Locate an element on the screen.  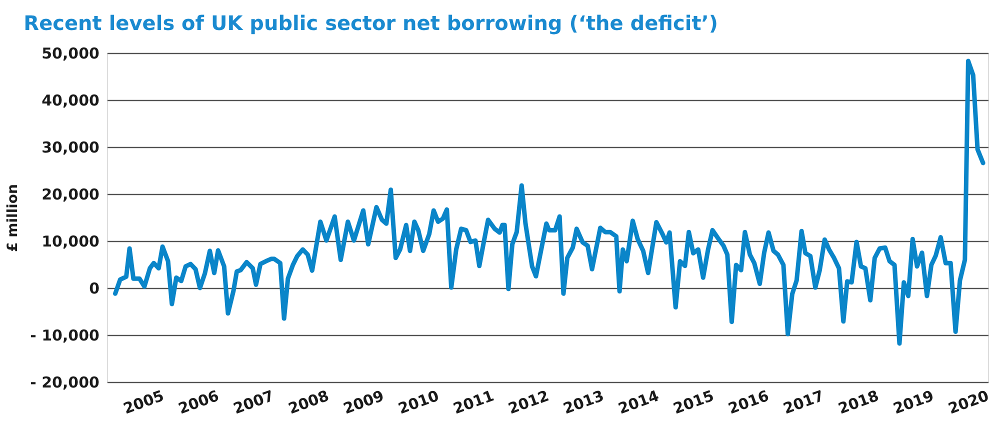
y-tick-label: 40,000 is located at coordinates (71, 101).